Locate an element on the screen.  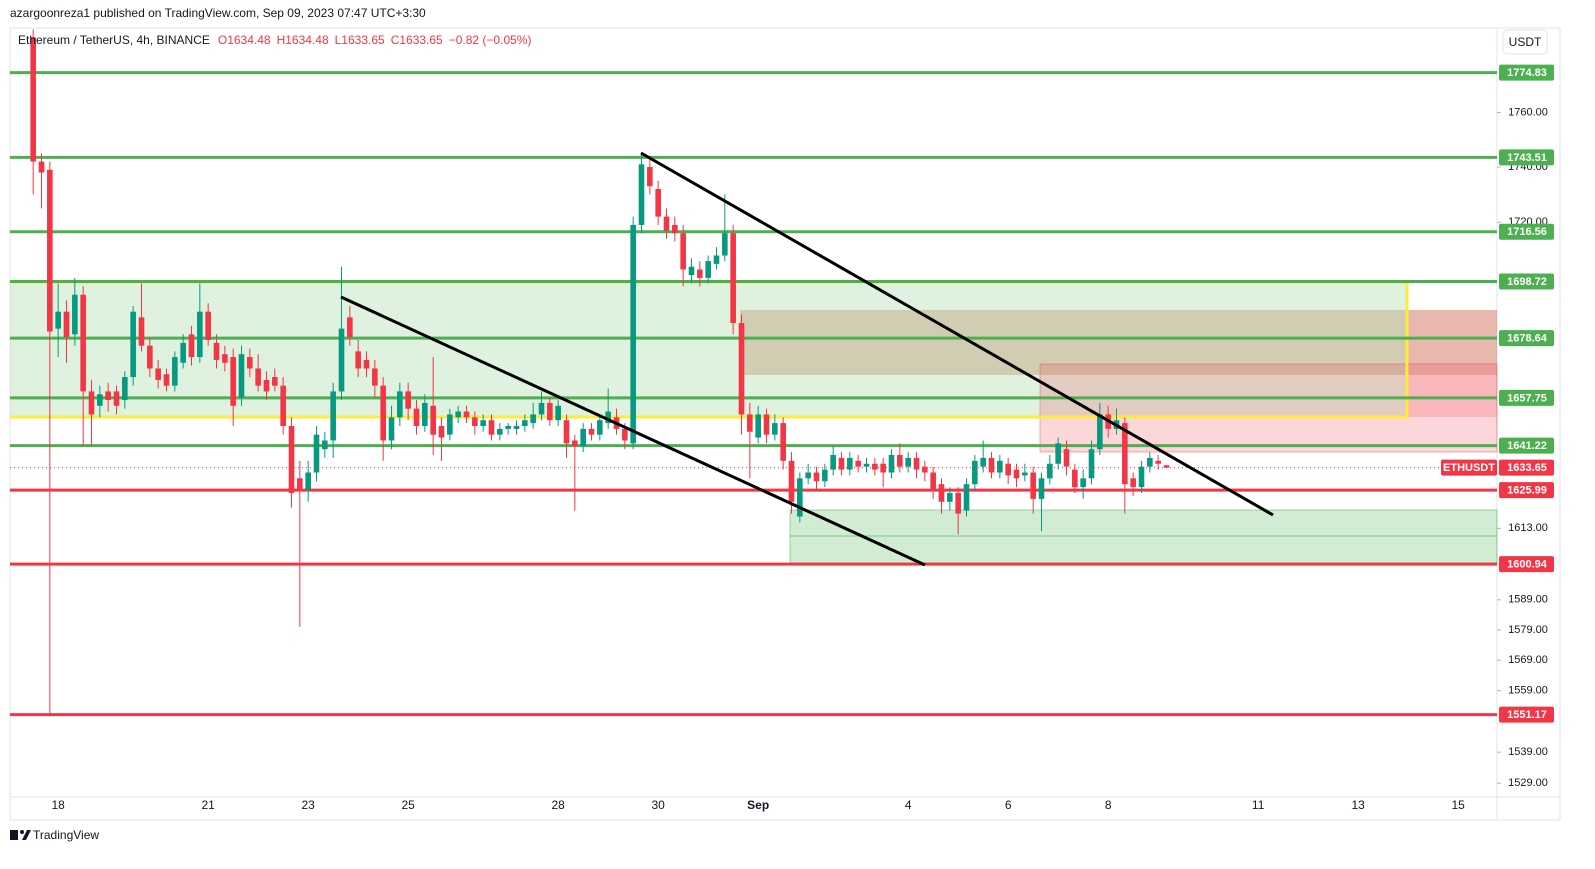
level-label: 1743.51 is located at coordinates (1527, 158).